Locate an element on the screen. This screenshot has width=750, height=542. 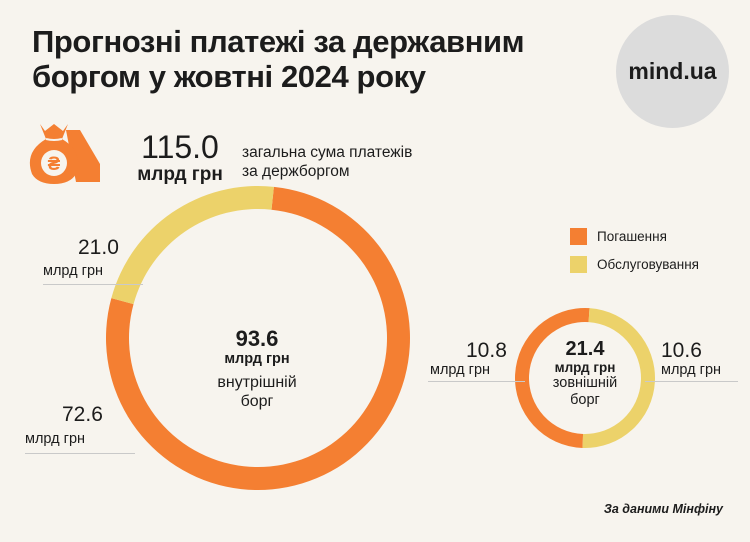
foreign-repayment-leader is located at coordinates (476, 381).